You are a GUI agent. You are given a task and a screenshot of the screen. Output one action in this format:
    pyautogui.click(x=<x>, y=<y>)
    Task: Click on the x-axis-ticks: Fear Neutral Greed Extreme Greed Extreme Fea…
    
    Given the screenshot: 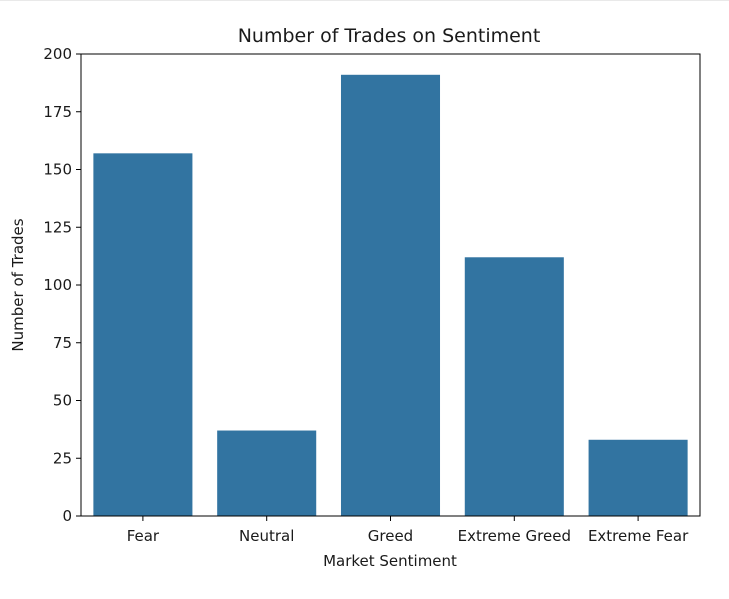 What is the action you would take?
    pyautogui.click(x=408, y=530)
    